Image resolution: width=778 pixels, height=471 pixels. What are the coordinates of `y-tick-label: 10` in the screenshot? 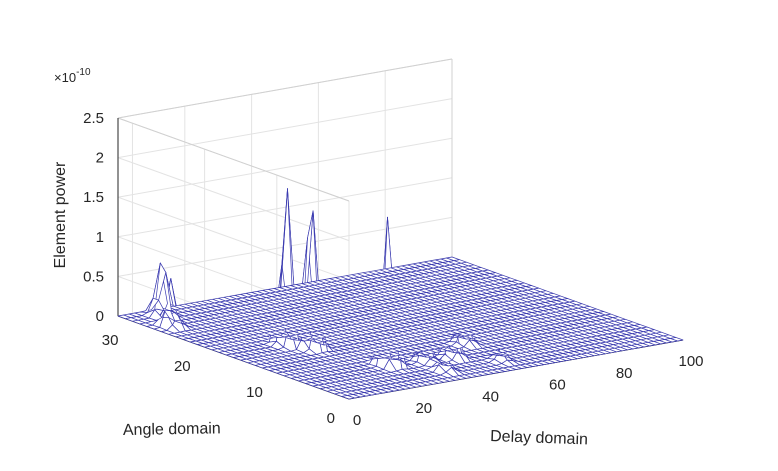 It's located at (254, 392).